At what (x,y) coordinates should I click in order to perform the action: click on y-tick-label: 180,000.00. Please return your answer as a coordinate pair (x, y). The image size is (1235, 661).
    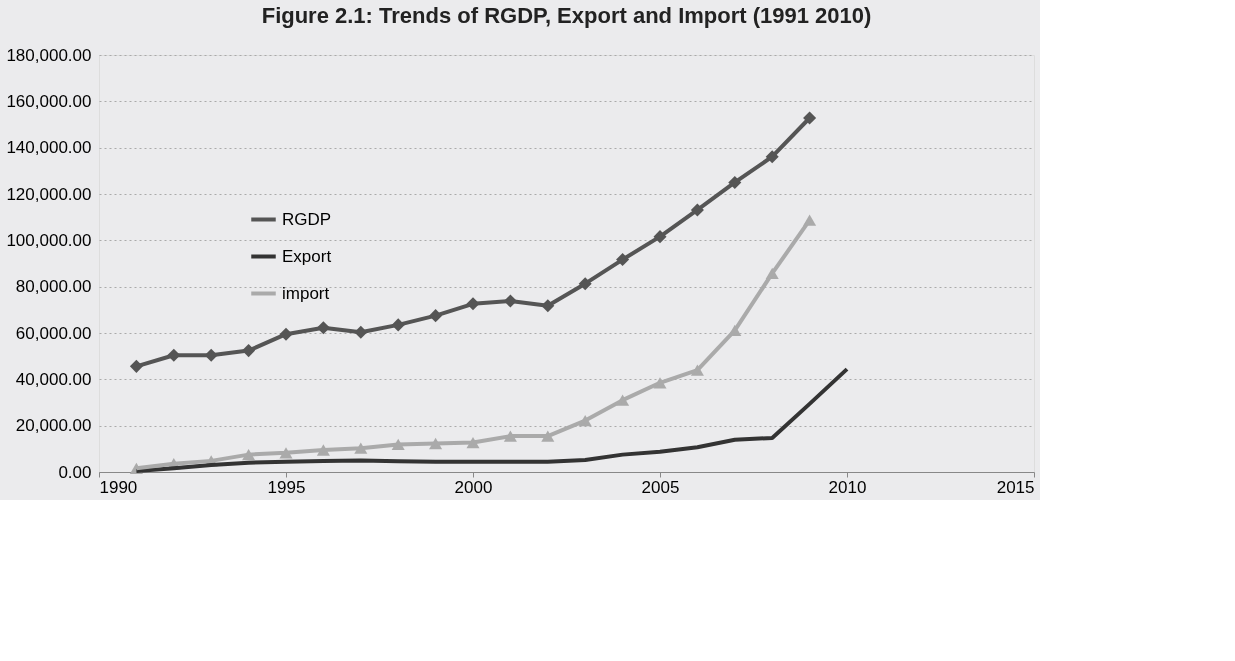
    Looking at the image, I should click on (49, 55).